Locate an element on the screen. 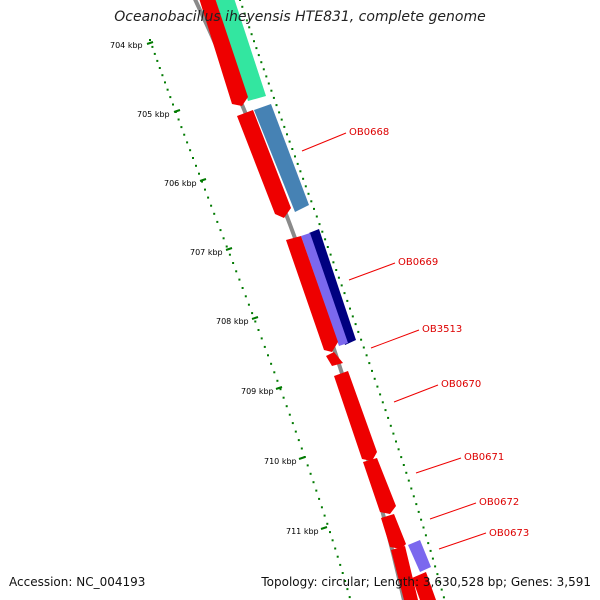 The width and height of the screenshot is (600, 600). gene-label-ob0669: OB0669 is located at coordinates (418, 262).